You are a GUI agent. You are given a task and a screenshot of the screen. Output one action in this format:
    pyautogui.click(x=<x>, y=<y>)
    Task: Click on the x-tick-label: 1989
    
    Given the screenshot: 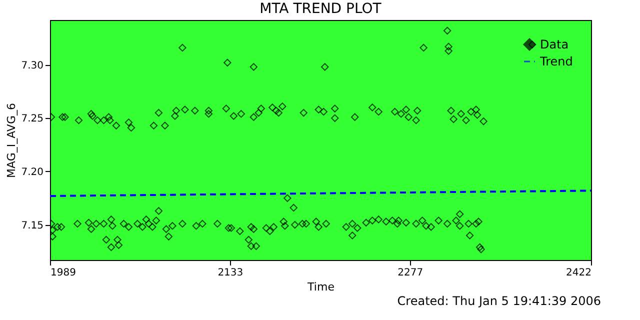 What is the action you would take?
    pyautogui.click(x=63, y=273)
    